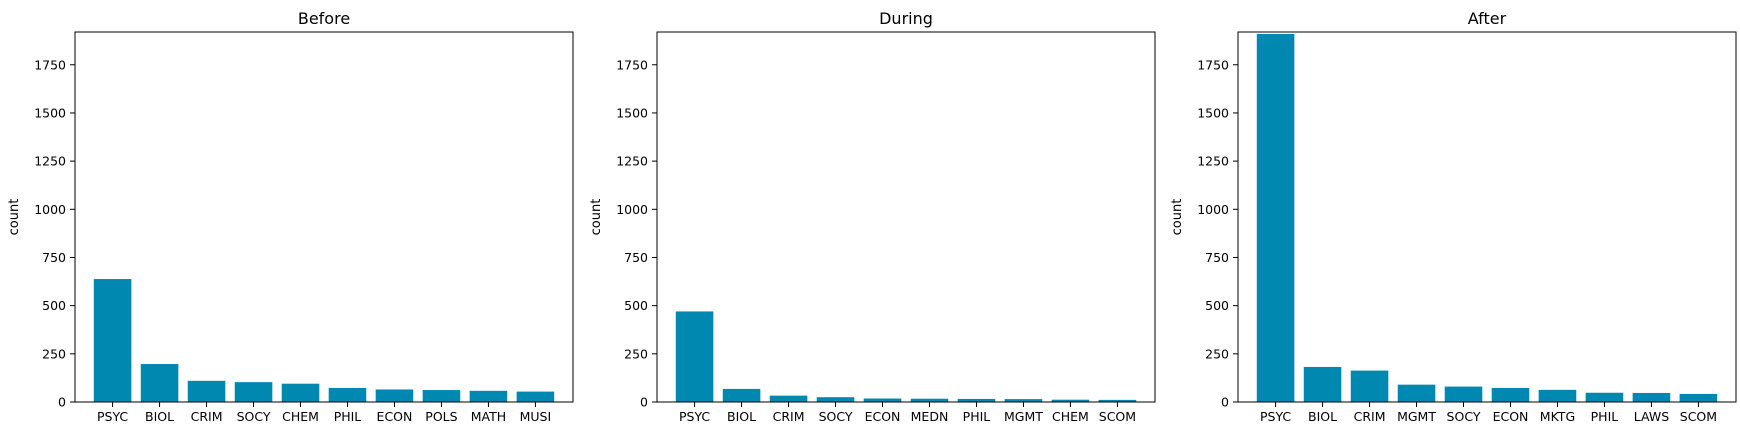 The width and height of the screenshot is (1740, 435). Describe the element at coordinates (1557, 395) in the screenshot. I see `bar-mktg` at that location.